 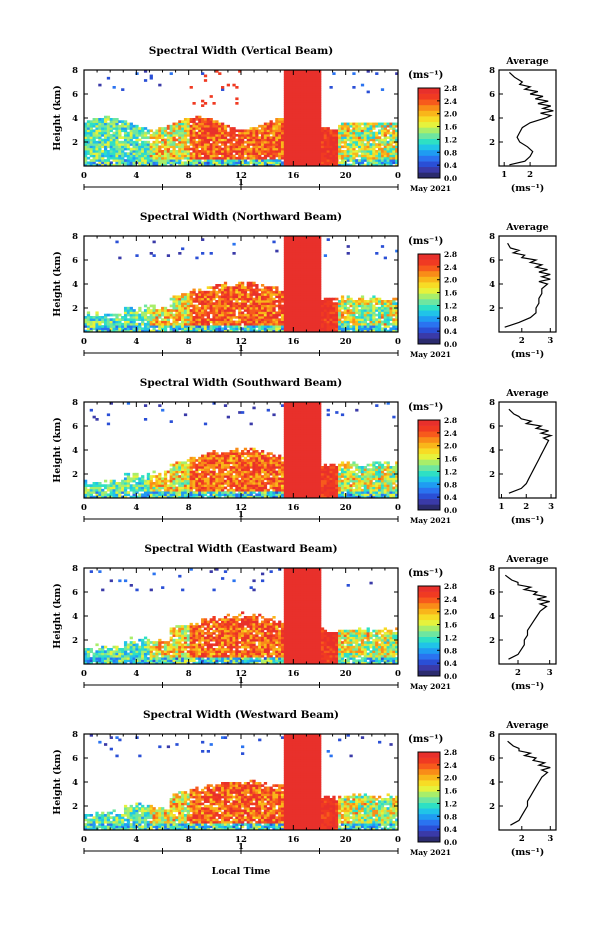 I want to click on colorbar-tick-label: 1.6, so click(x=450, y=293).